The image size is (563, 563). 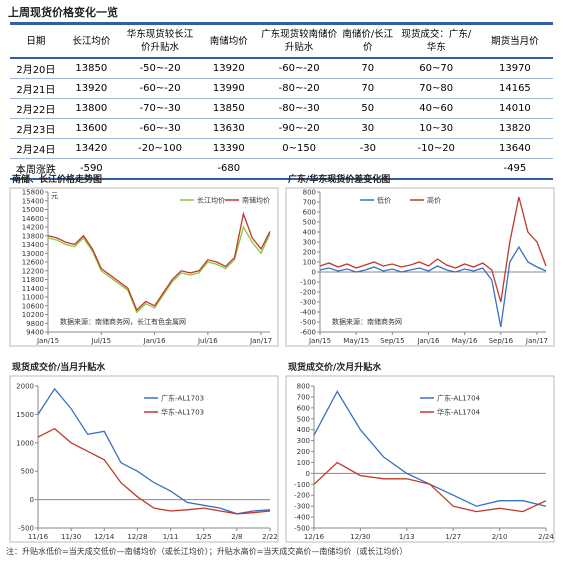 What do you see at coordinates (33, 306) in the screenshot?
I see `y-tick-label: 10600` at bounding box center [33, 306].